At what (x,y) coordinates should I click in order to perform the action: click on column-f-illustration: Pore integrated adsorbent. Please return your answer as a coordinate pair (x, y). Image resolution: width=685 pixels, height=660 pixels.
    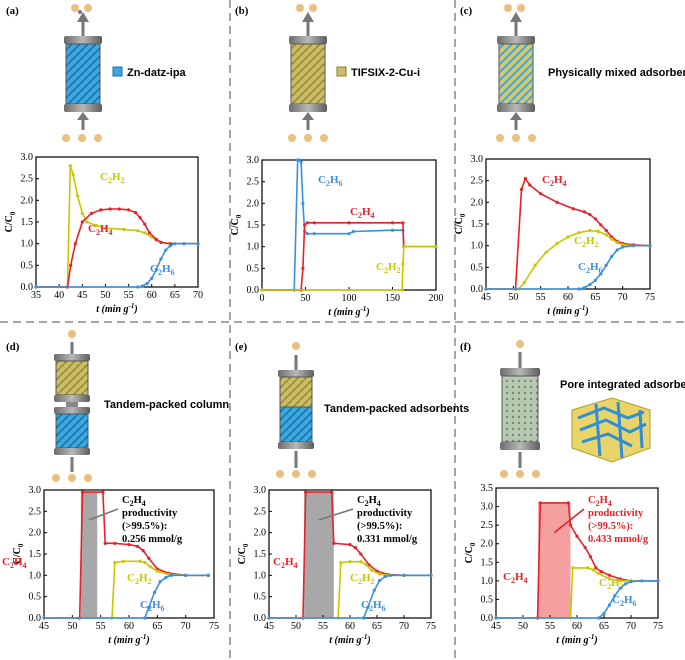
    Looking at the image, I should click on (592, 409).